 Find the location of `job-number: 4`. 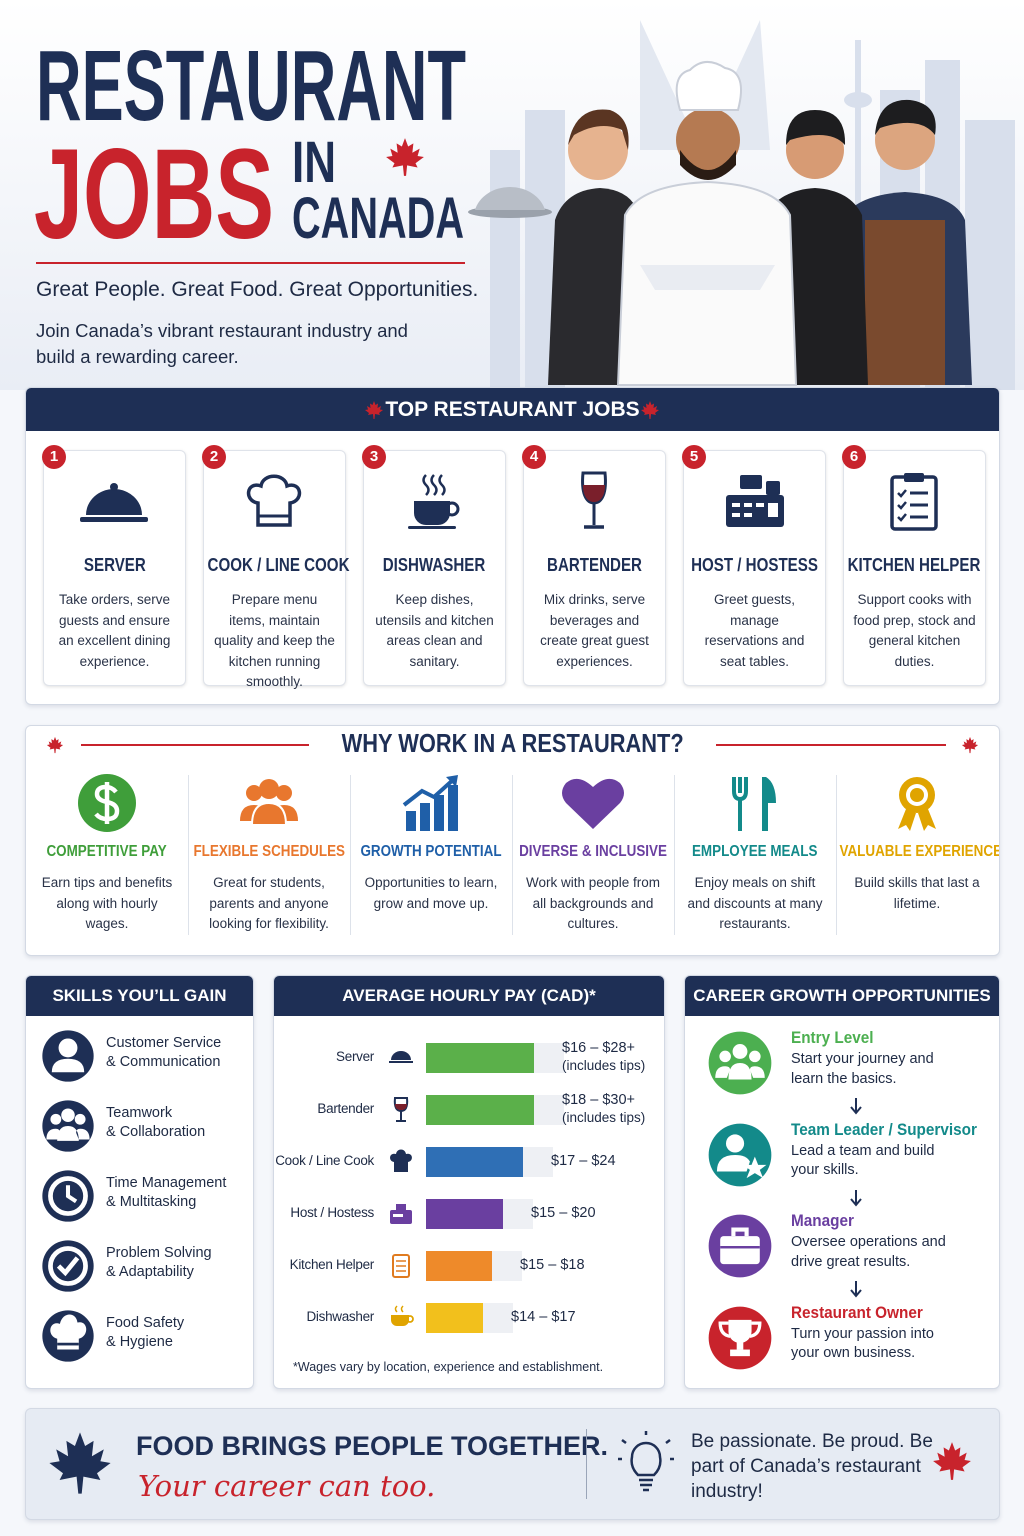

job-number: 4 is located at coordinates (534, 457).